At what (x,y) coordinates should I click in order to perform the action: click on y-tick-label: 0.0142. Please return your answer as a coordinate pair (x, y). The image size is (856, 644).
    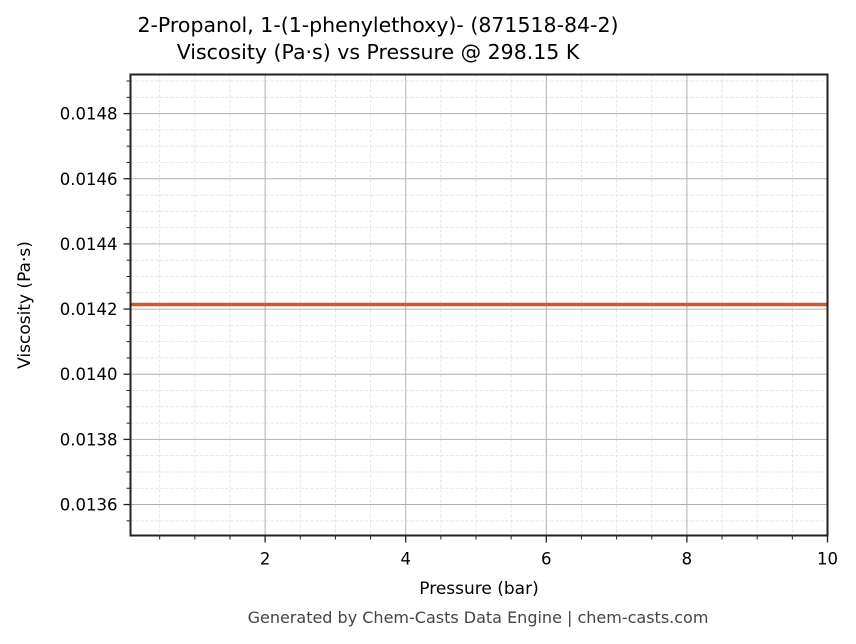
    Looking at the image, I should click on (89, 309).